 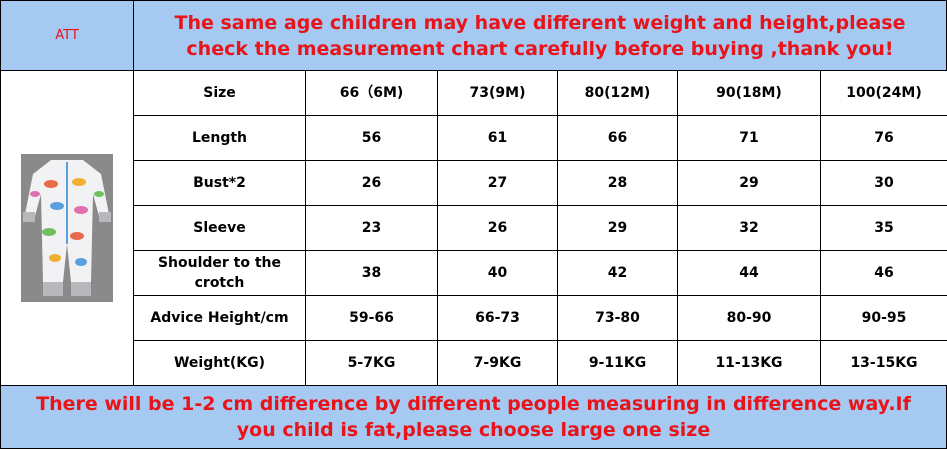 I want to click on table-cell: 5-7KG, so click(x=371, y=363).